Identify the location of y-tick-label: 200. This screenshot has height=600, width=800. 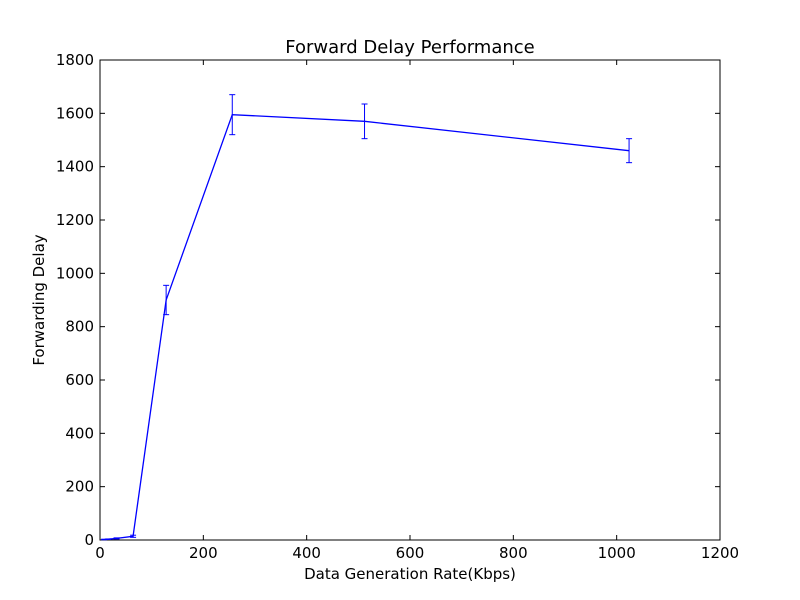
(79, 487).